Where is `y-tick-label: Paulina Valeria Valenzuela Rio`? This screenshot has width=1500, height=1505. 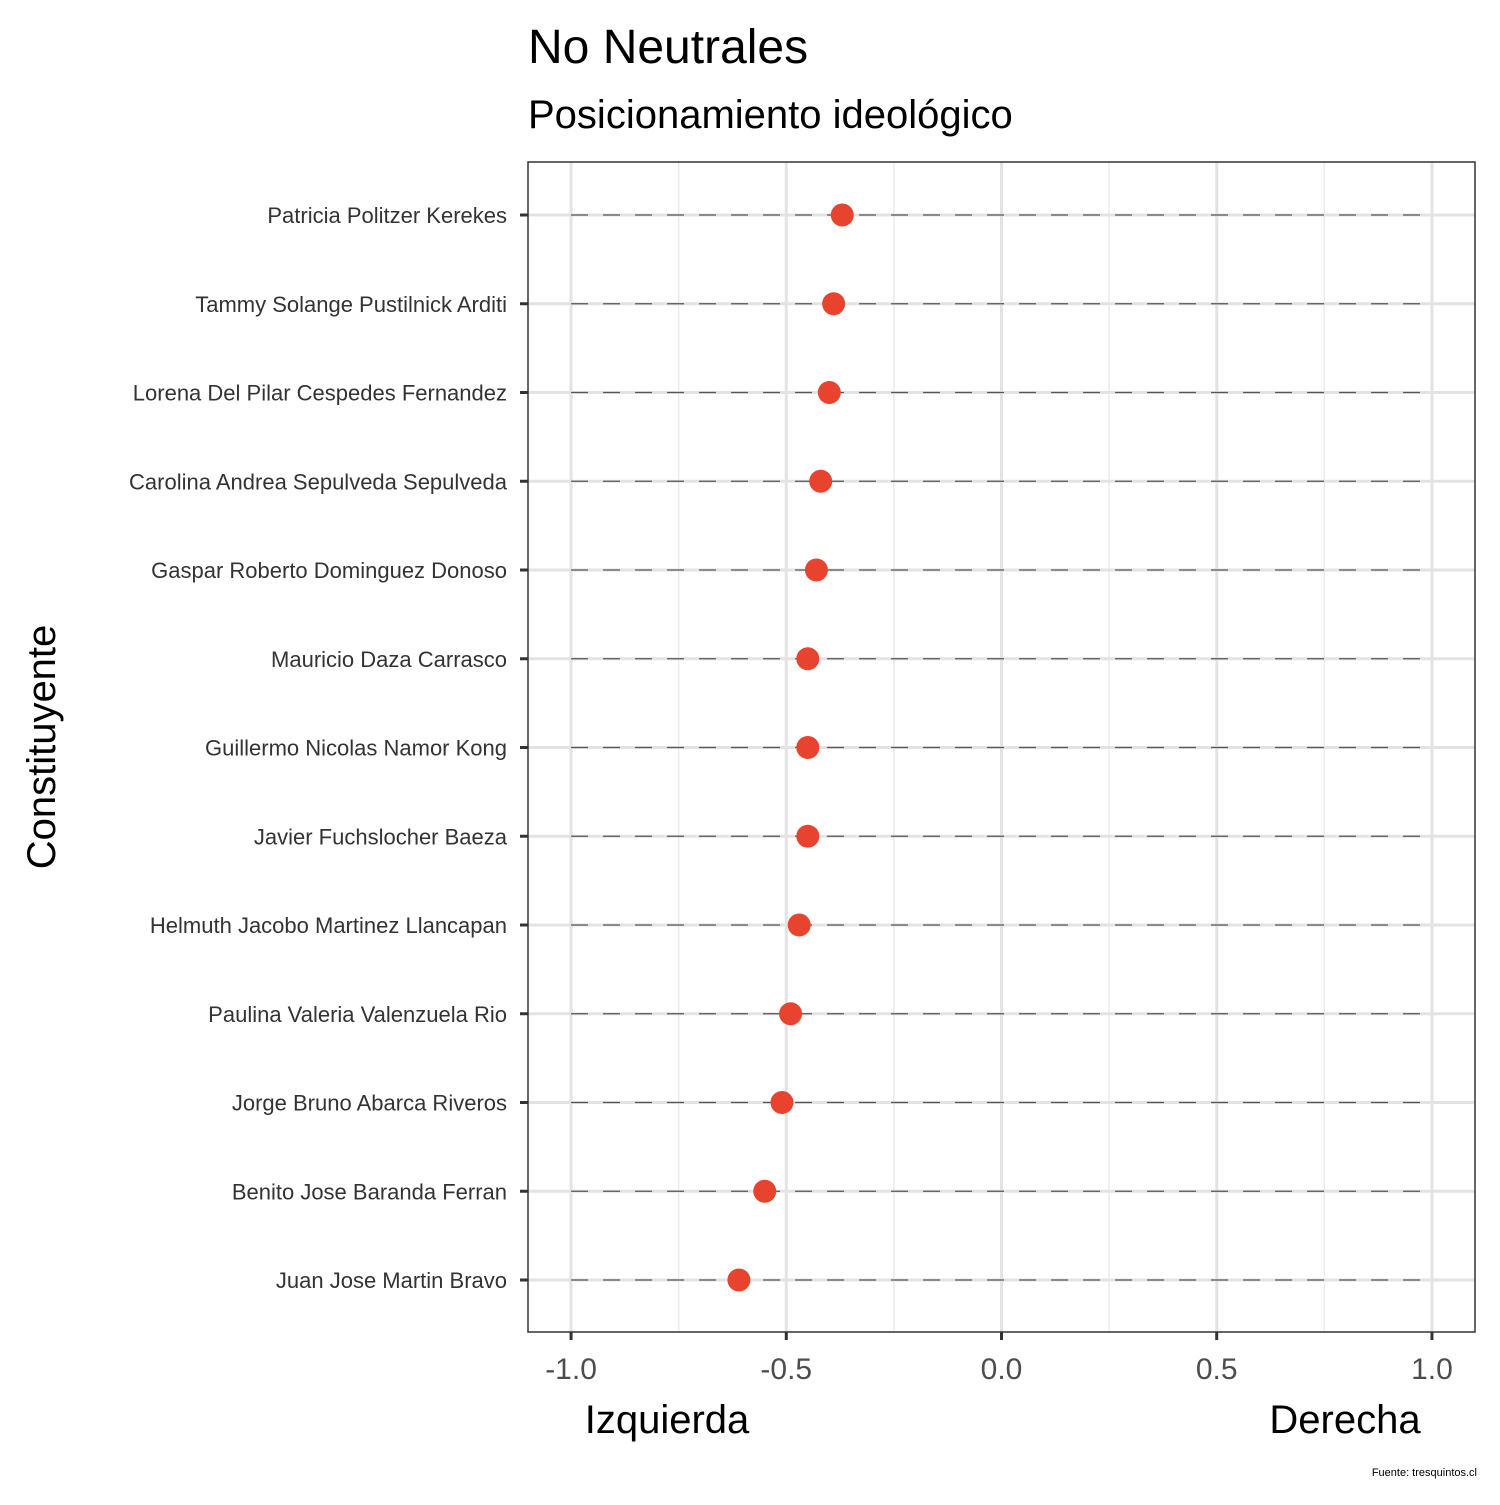
y-tick-label: Paulina Valeria Valenzuela Rio is located at coordinates (357, 1014).